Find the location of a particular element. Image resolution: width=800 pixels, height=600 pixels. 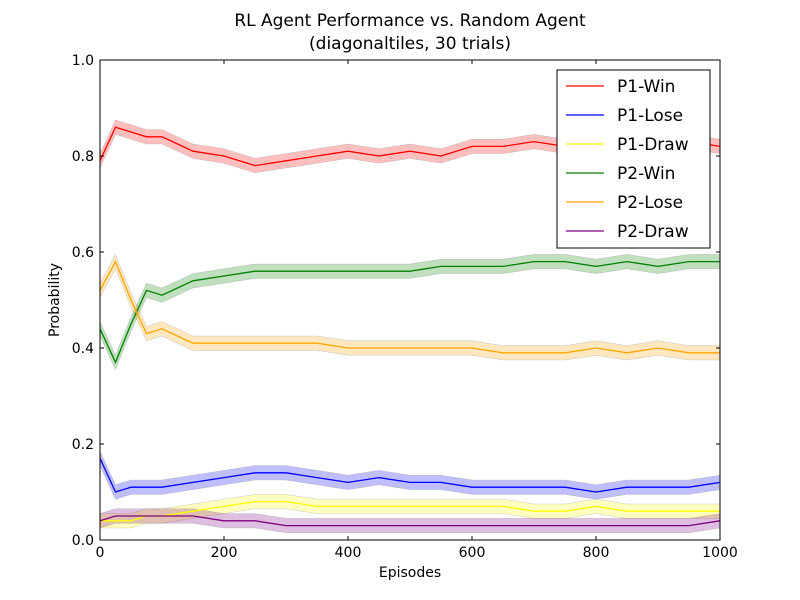

legend-label: P1-Win is located at coordinates (646, 87).